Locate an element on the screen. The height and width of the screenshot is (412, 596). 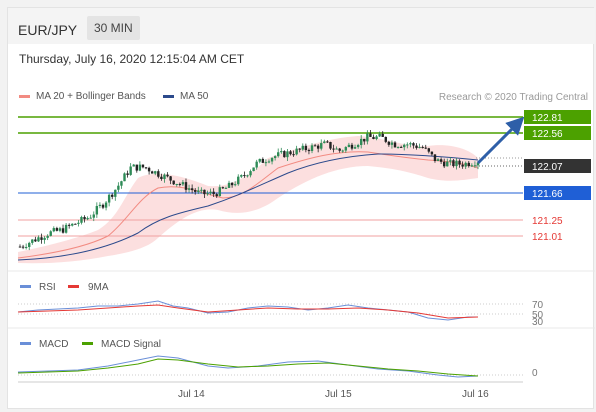
price-tag-s2: 121.01 is located at coordinates (547, 237).